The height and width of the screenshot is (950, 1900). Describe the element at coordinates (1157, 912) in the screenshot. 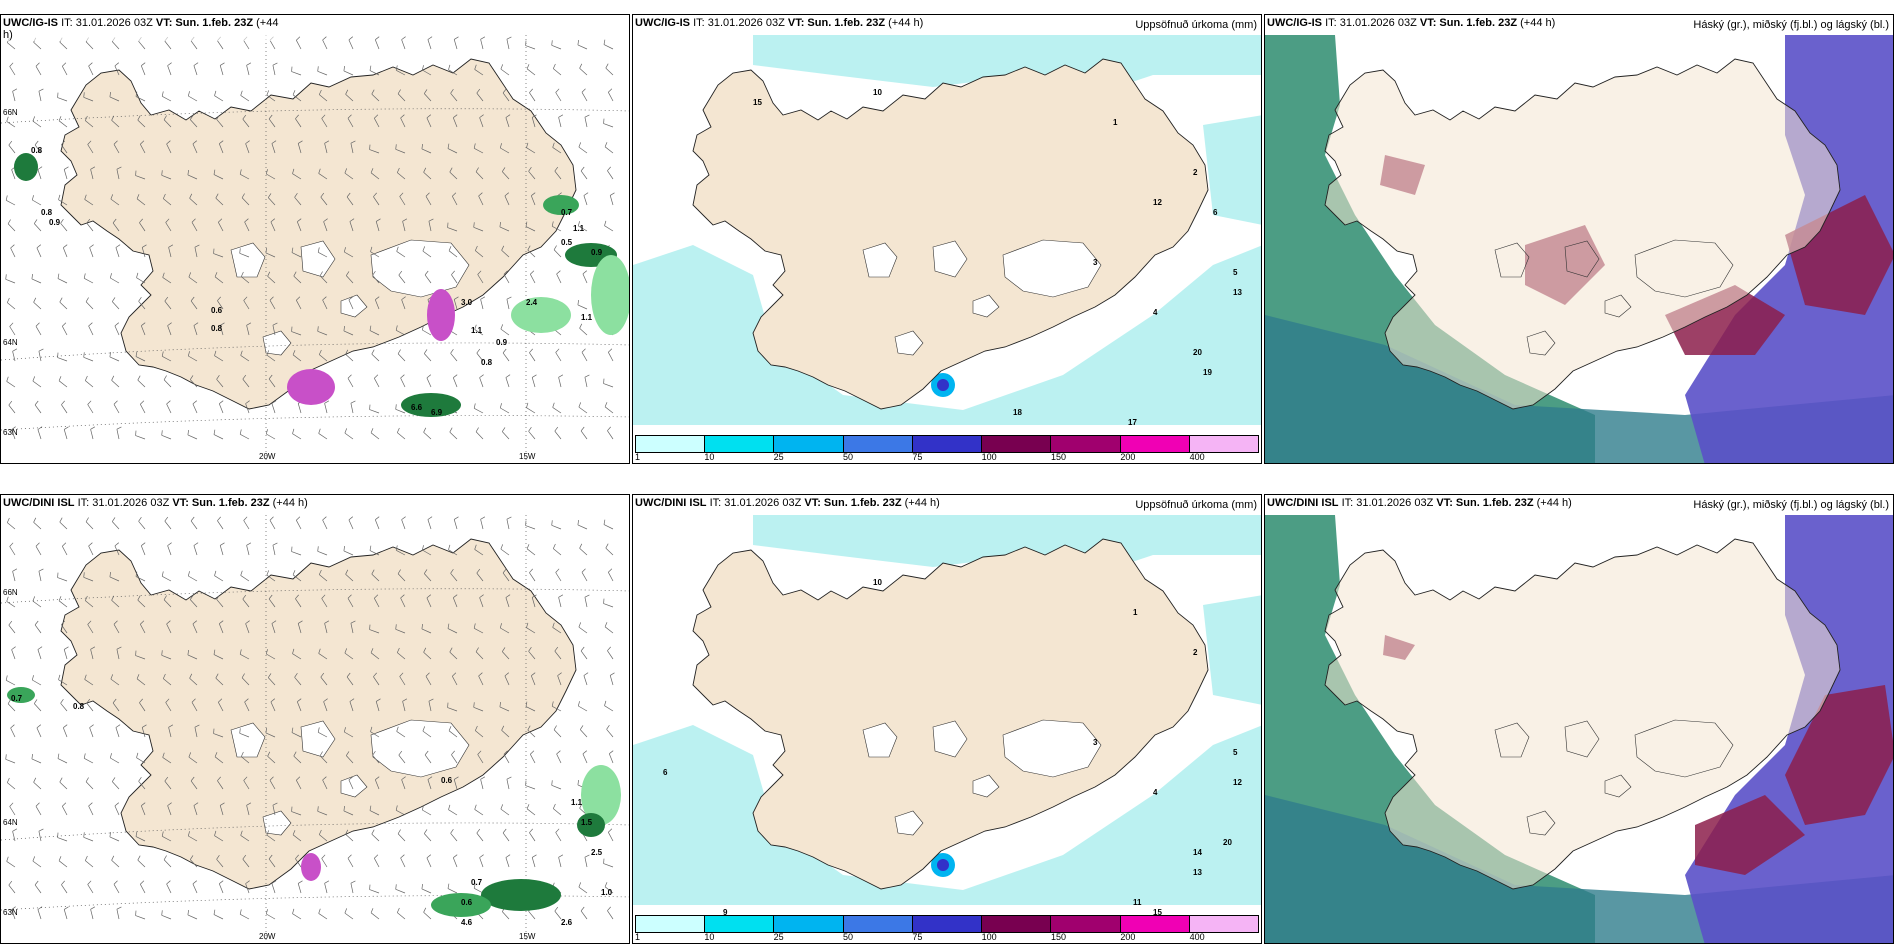

I see `precip-value-label: 15` at that location.